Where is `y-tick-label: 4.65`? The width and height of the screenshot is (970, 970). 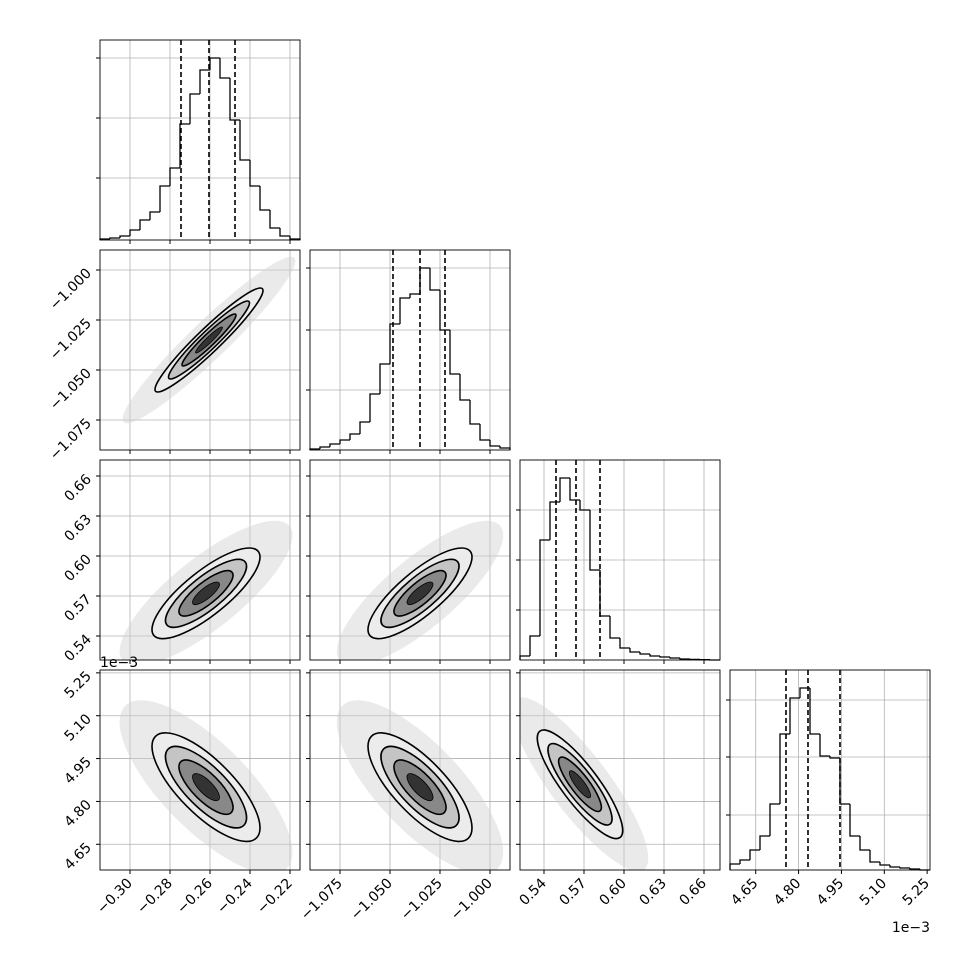 y-tick-label: 4.65 is located at coordinates (77, 856).